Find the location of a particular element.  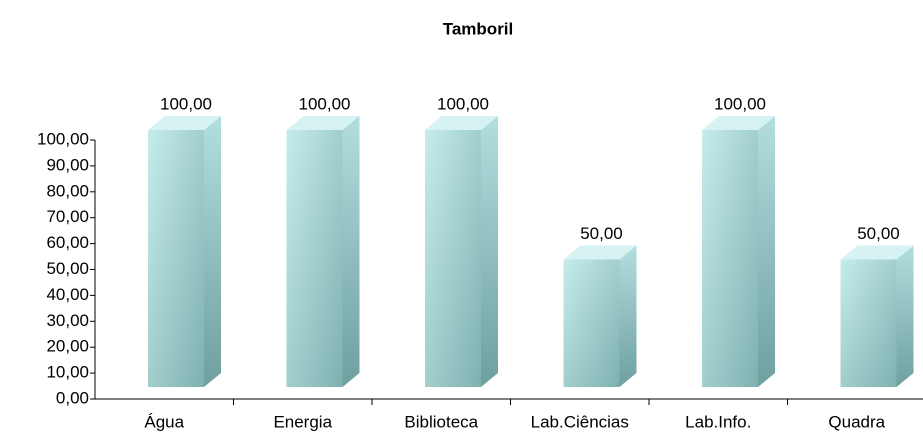

x-tick-label: Lab.Info. is located at coordinates (718, 421).